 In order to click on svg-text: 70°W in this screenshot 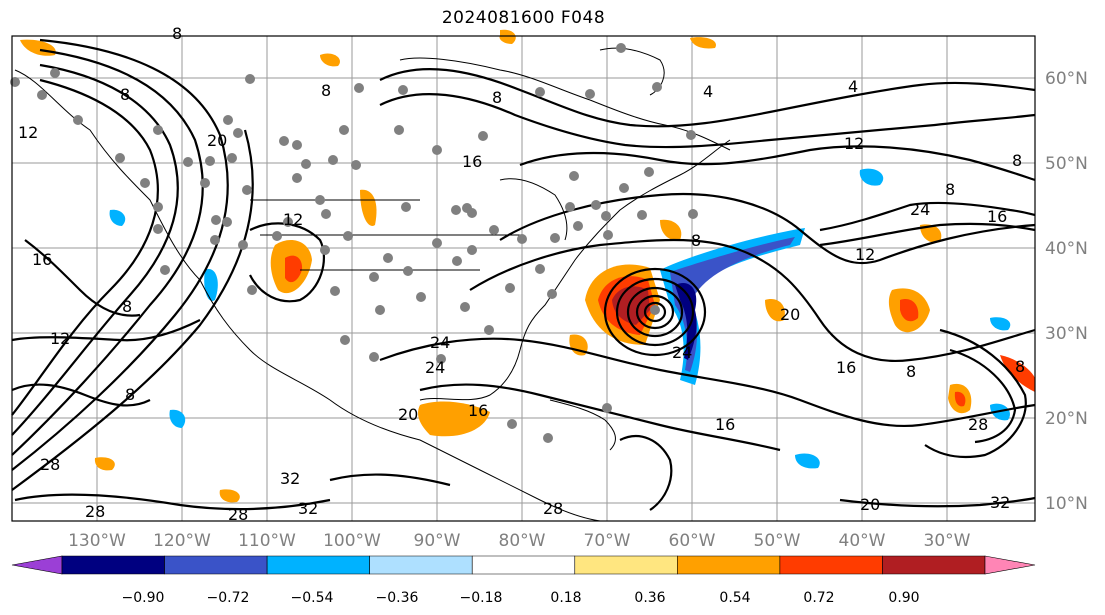, I will do `click(607, 541)`.